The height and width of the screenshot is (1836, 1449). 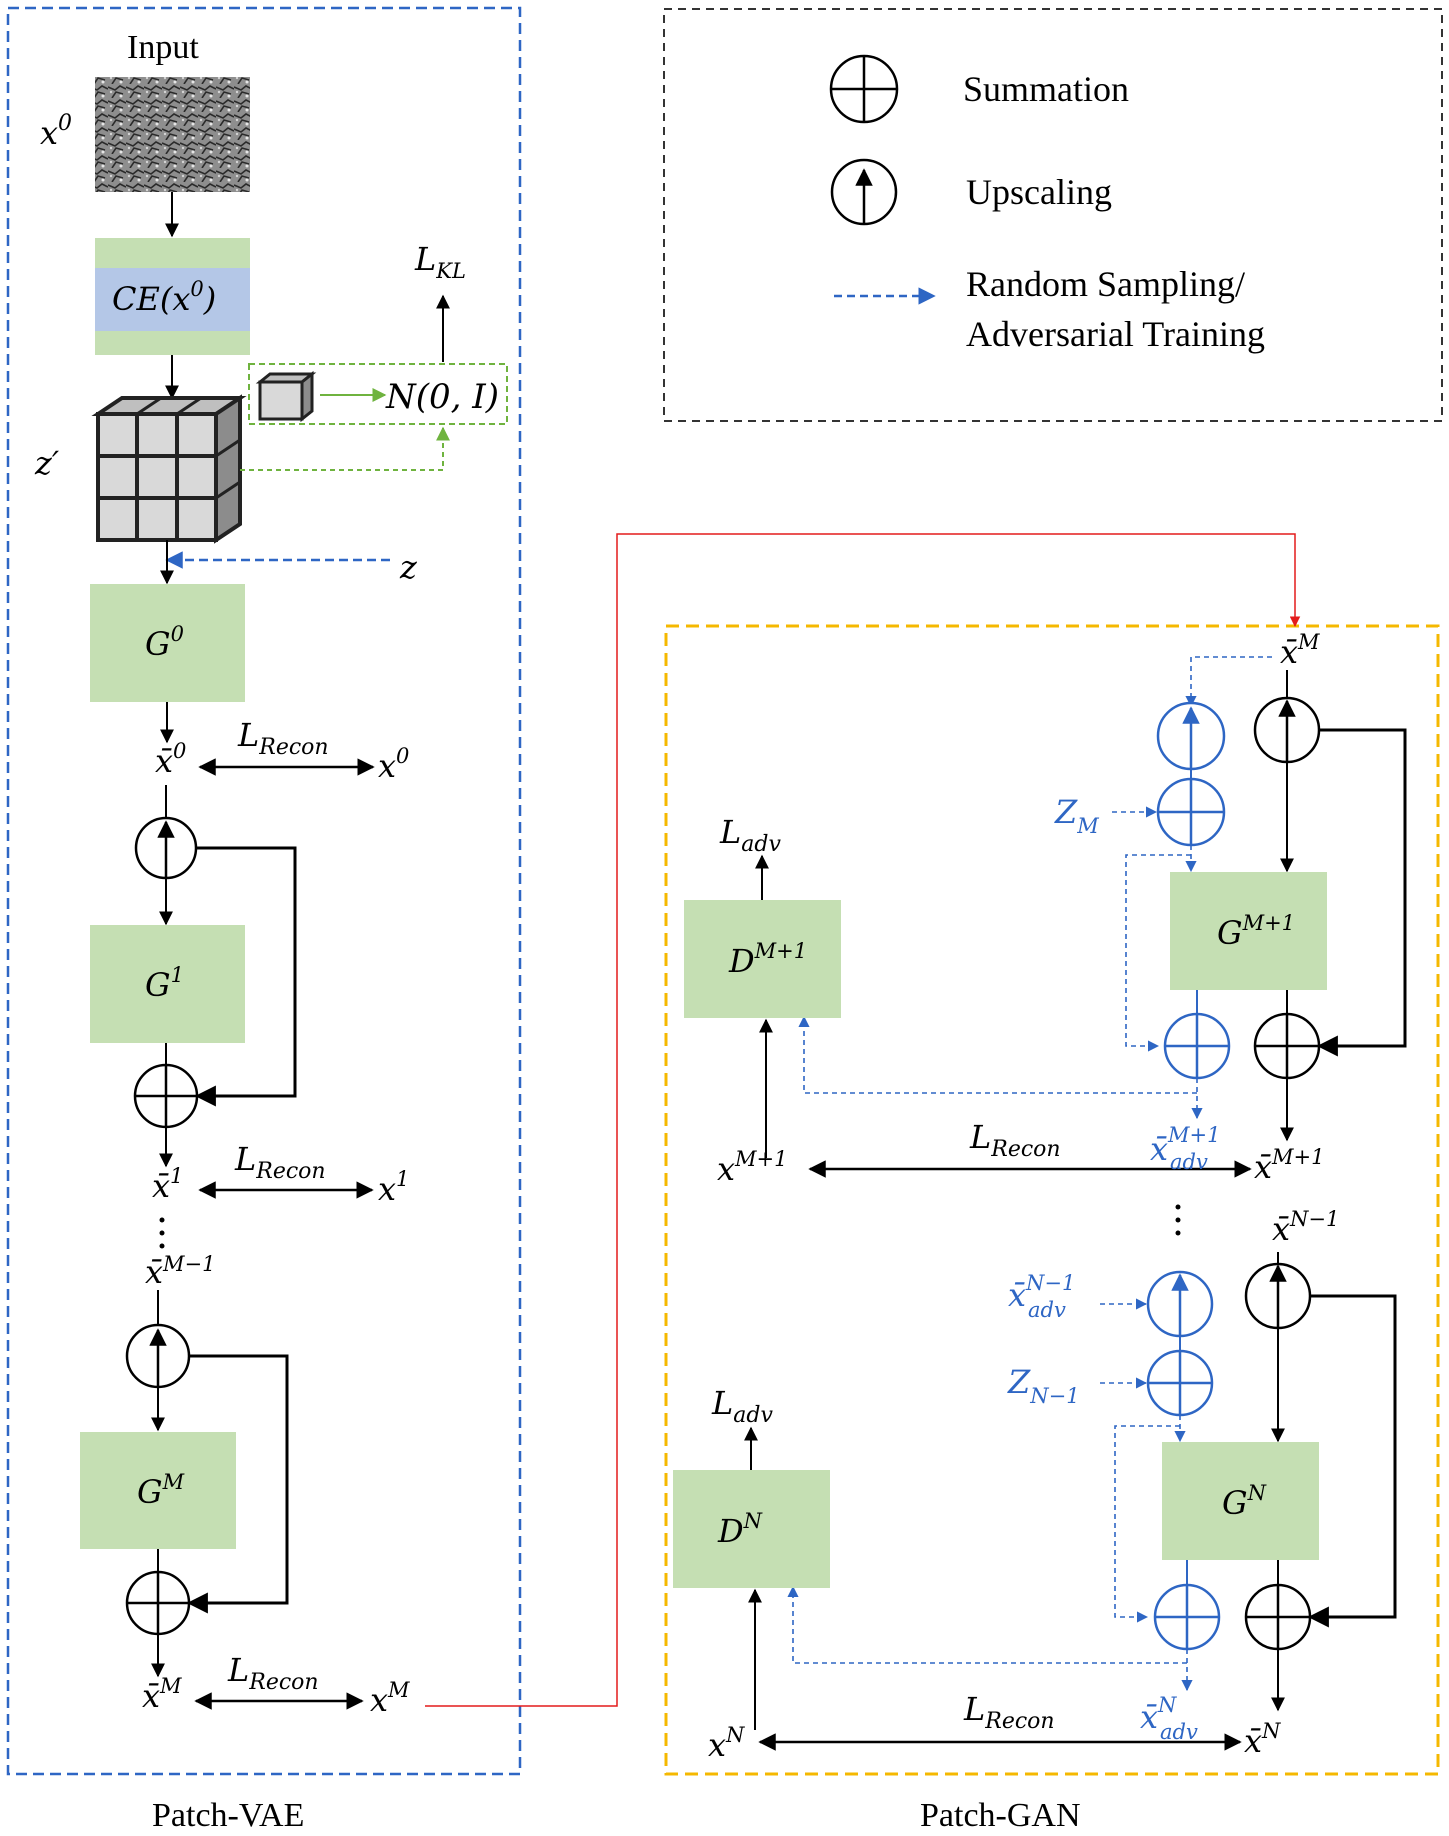 What do you see at coordinates (1000, 1815) in the screenshot?
I see `patch-gan-caption: Patch-GAN` at bounding box center [1000, 1815].